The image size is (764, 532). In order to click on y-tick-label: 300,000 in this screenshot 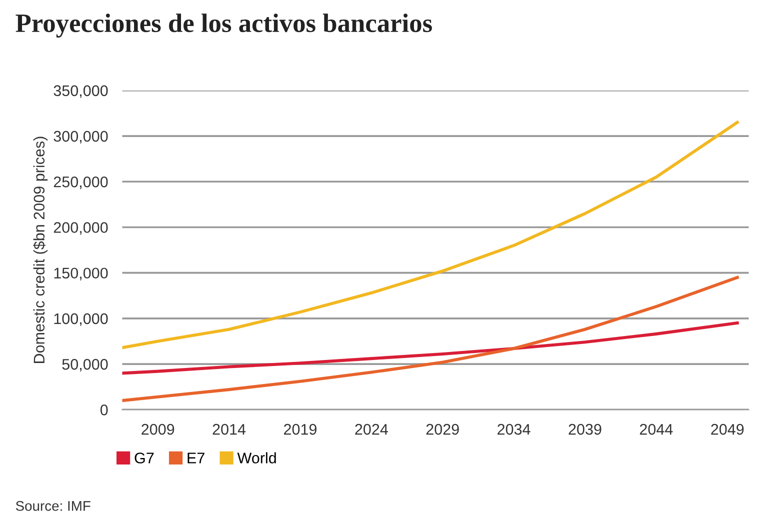, I will do `click(81, 137)`.